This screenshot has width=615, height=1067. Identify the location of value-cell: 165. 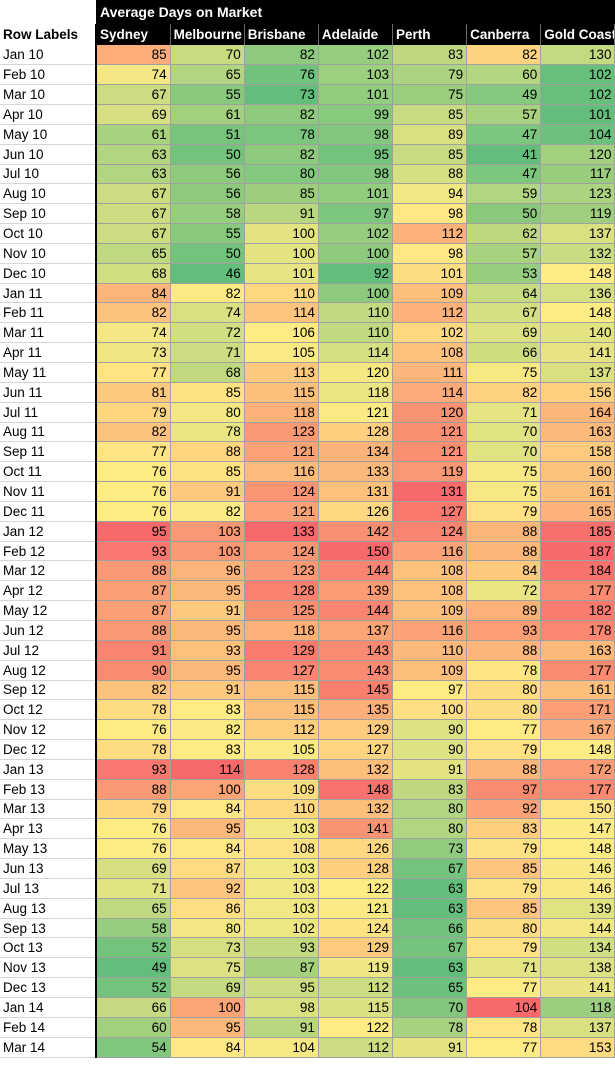
(577, 511).